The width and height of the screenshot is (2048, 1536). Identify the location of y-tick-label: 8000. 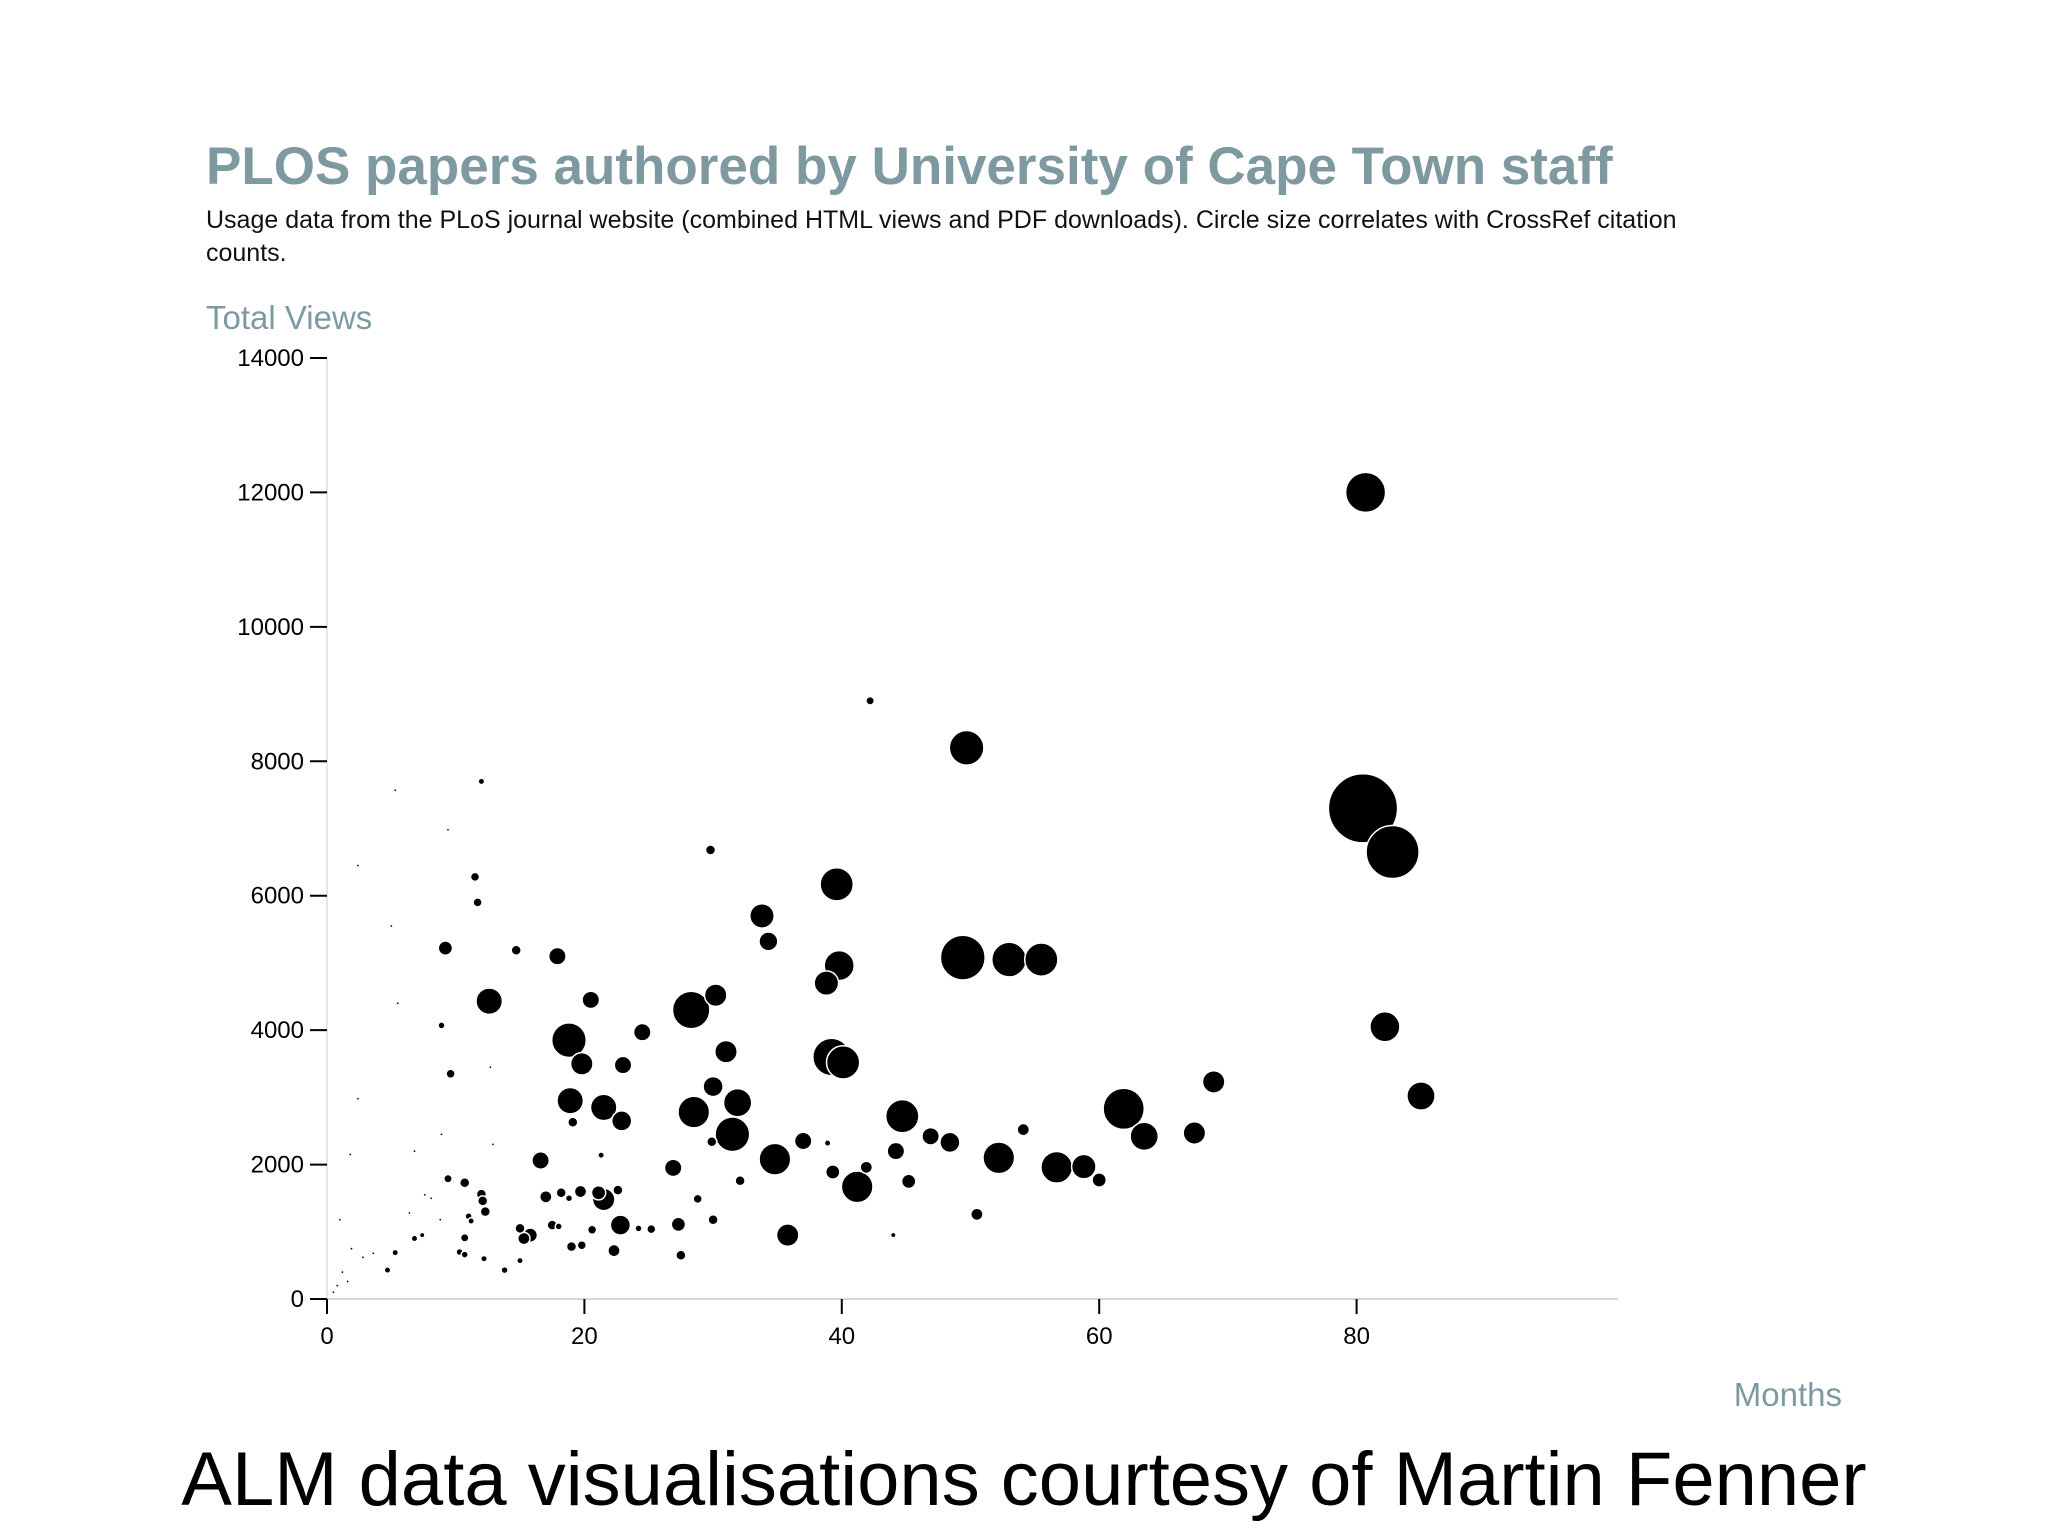
(277, 761).